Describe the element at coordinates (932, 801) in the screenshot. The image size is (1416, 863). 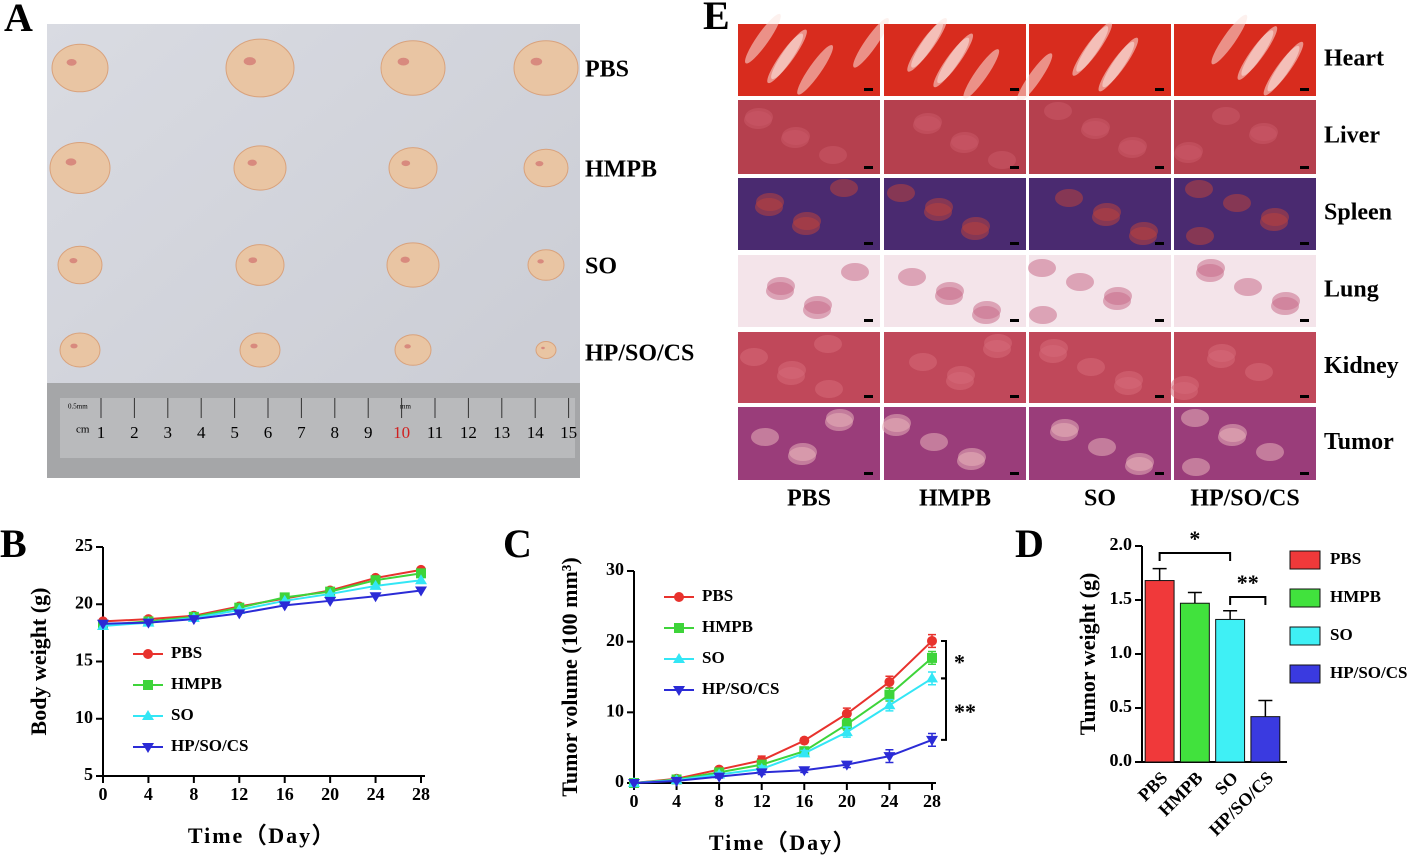
I see `x-tick-label: 28` at that location.